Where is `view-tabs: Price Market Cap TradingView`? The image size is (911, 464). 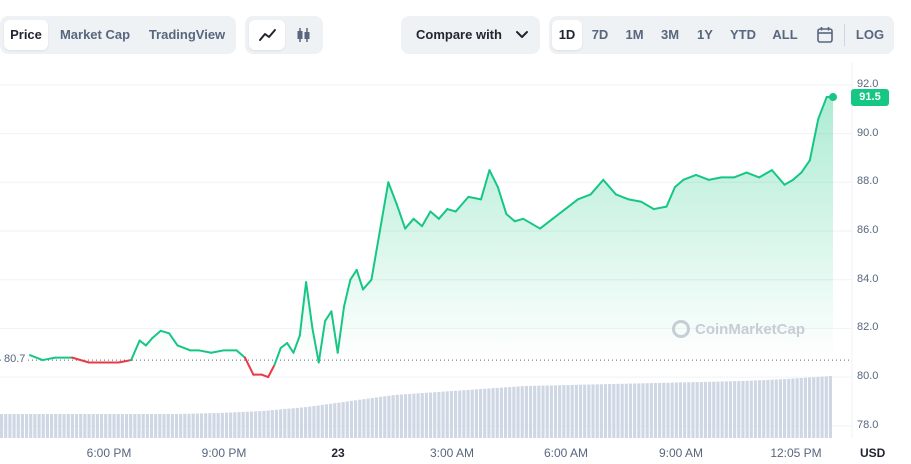
view-tabs: Price Market Cap TradingView is located at coordinates (118, 35).